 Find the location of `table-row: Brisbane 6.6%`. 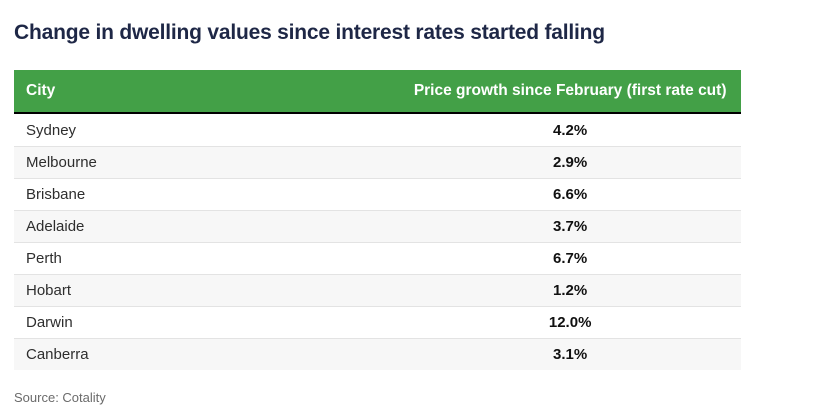

table-row: Brisbane 6.6% is located at coordinates (377, 194).